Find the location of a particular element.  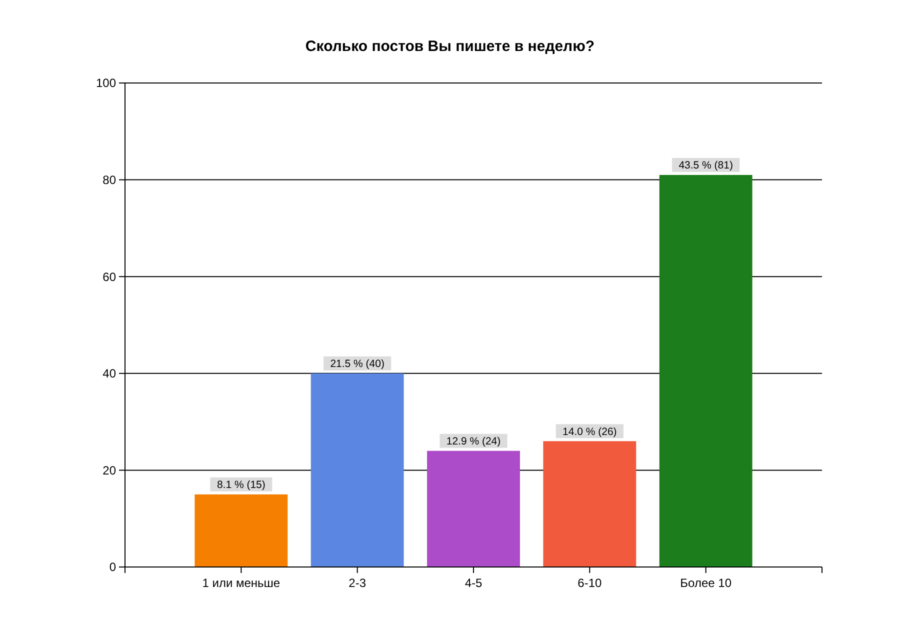

y-tick-label: 40 is located at coordinates (109, 373).